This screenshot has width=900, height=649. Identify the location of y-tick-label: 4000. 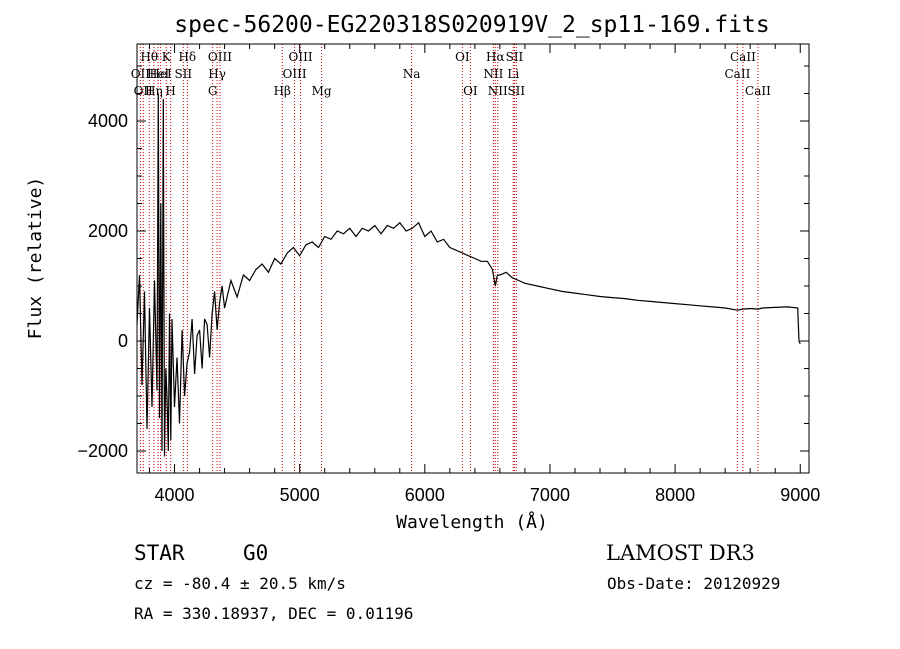
(108, 121).